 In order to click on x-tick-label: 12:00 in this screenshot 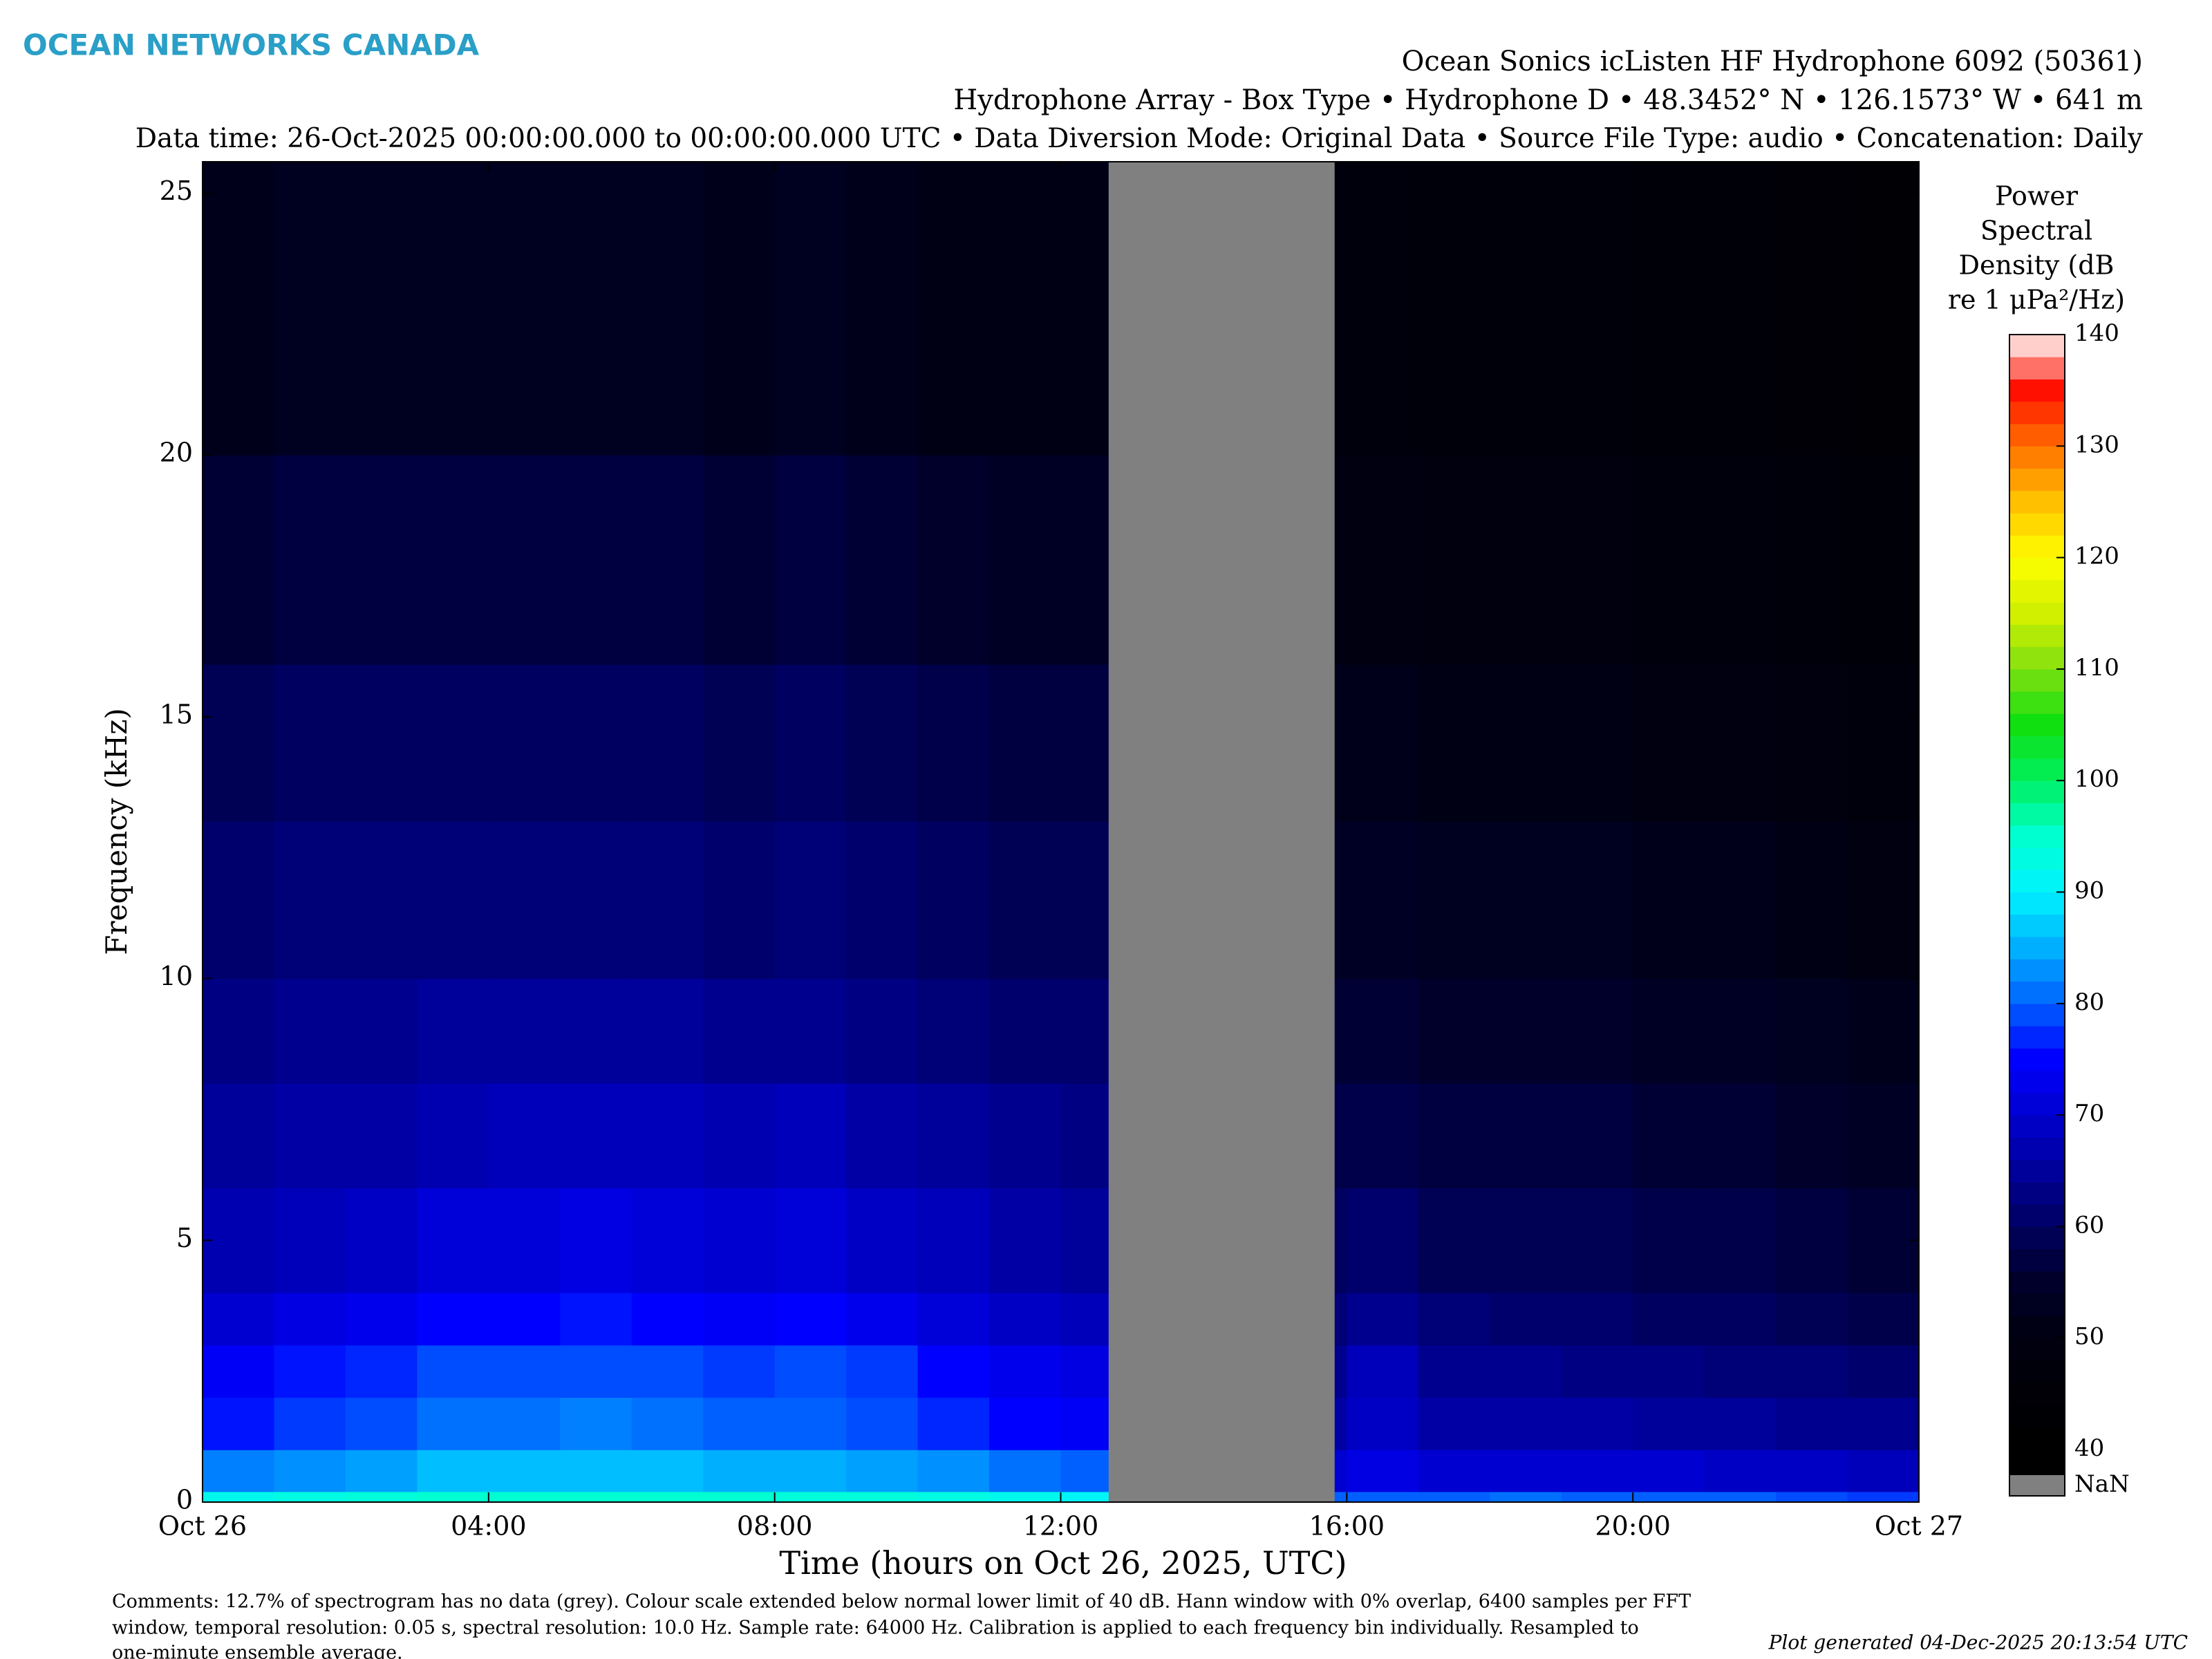, I will do `click(1061, 1526)`.